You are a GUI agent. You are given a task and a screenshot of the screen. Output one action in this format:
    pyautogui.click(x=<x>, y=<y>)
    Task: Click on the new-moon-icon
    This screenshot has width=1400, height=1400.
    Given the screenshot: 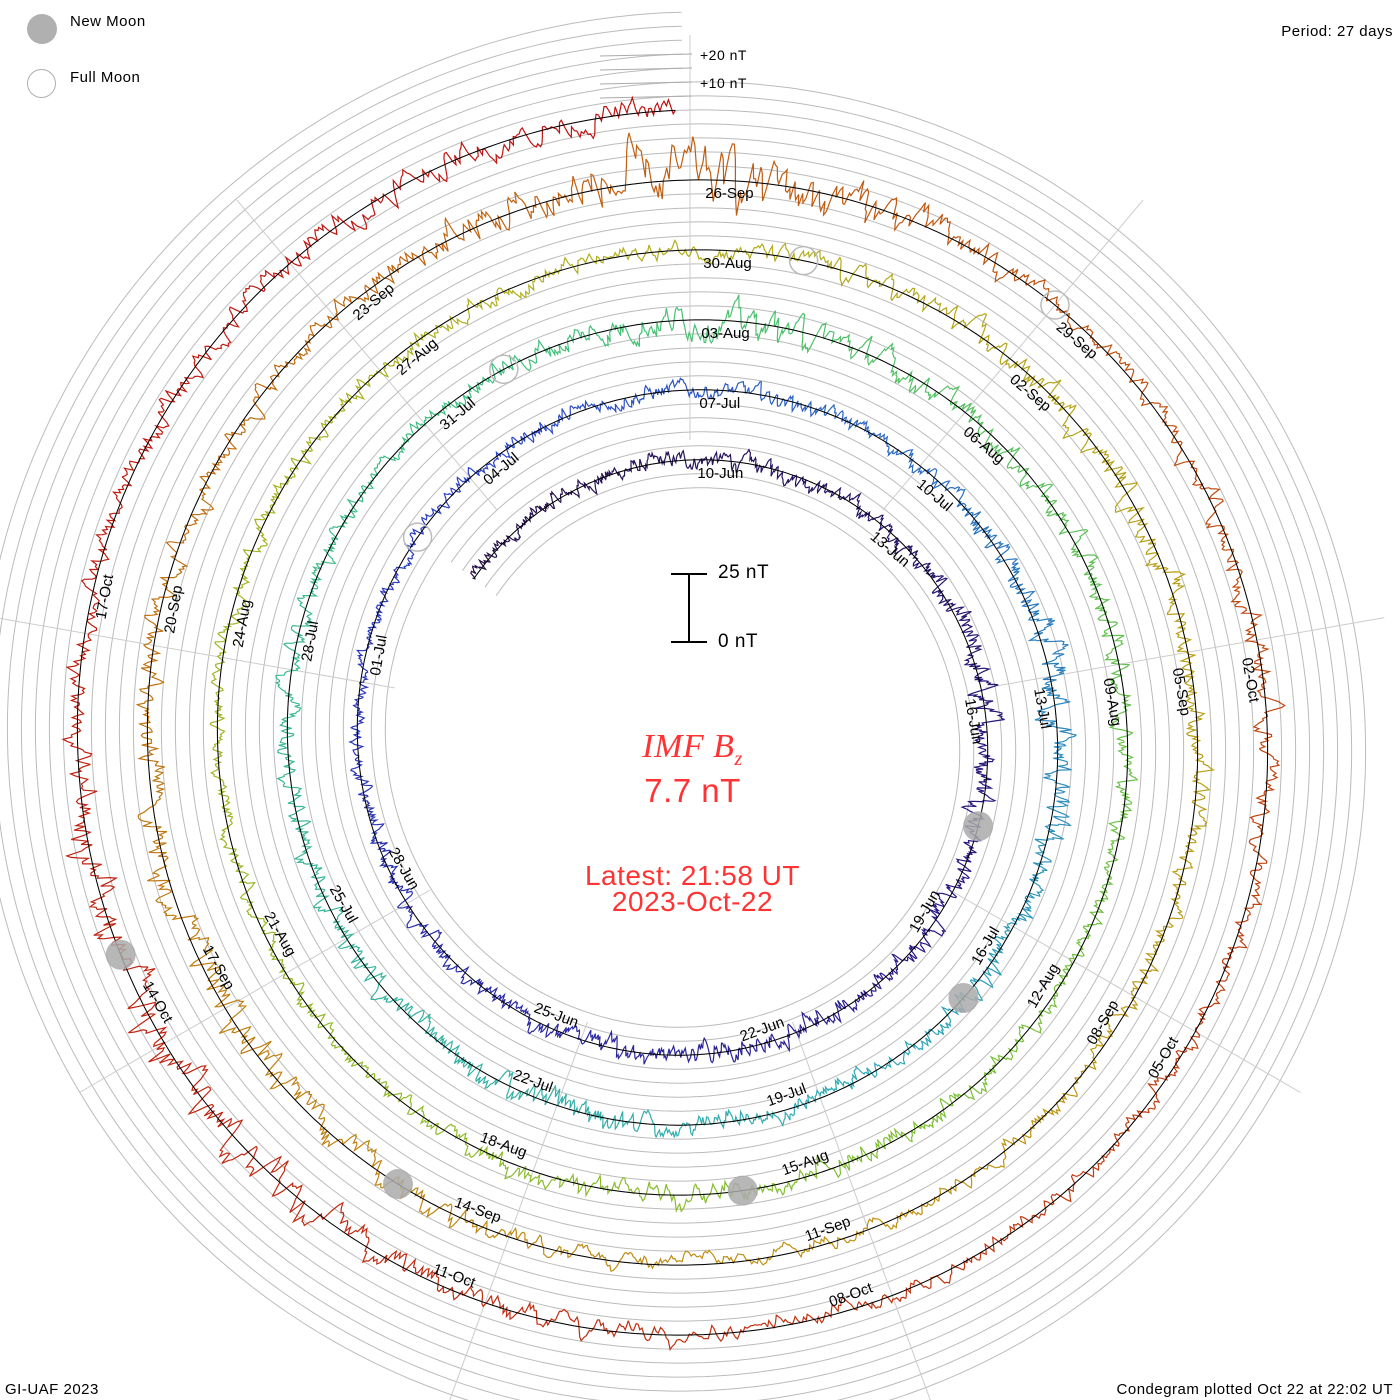 What is the action you would take?
    pyautogui.click(x=42, y=29)
    